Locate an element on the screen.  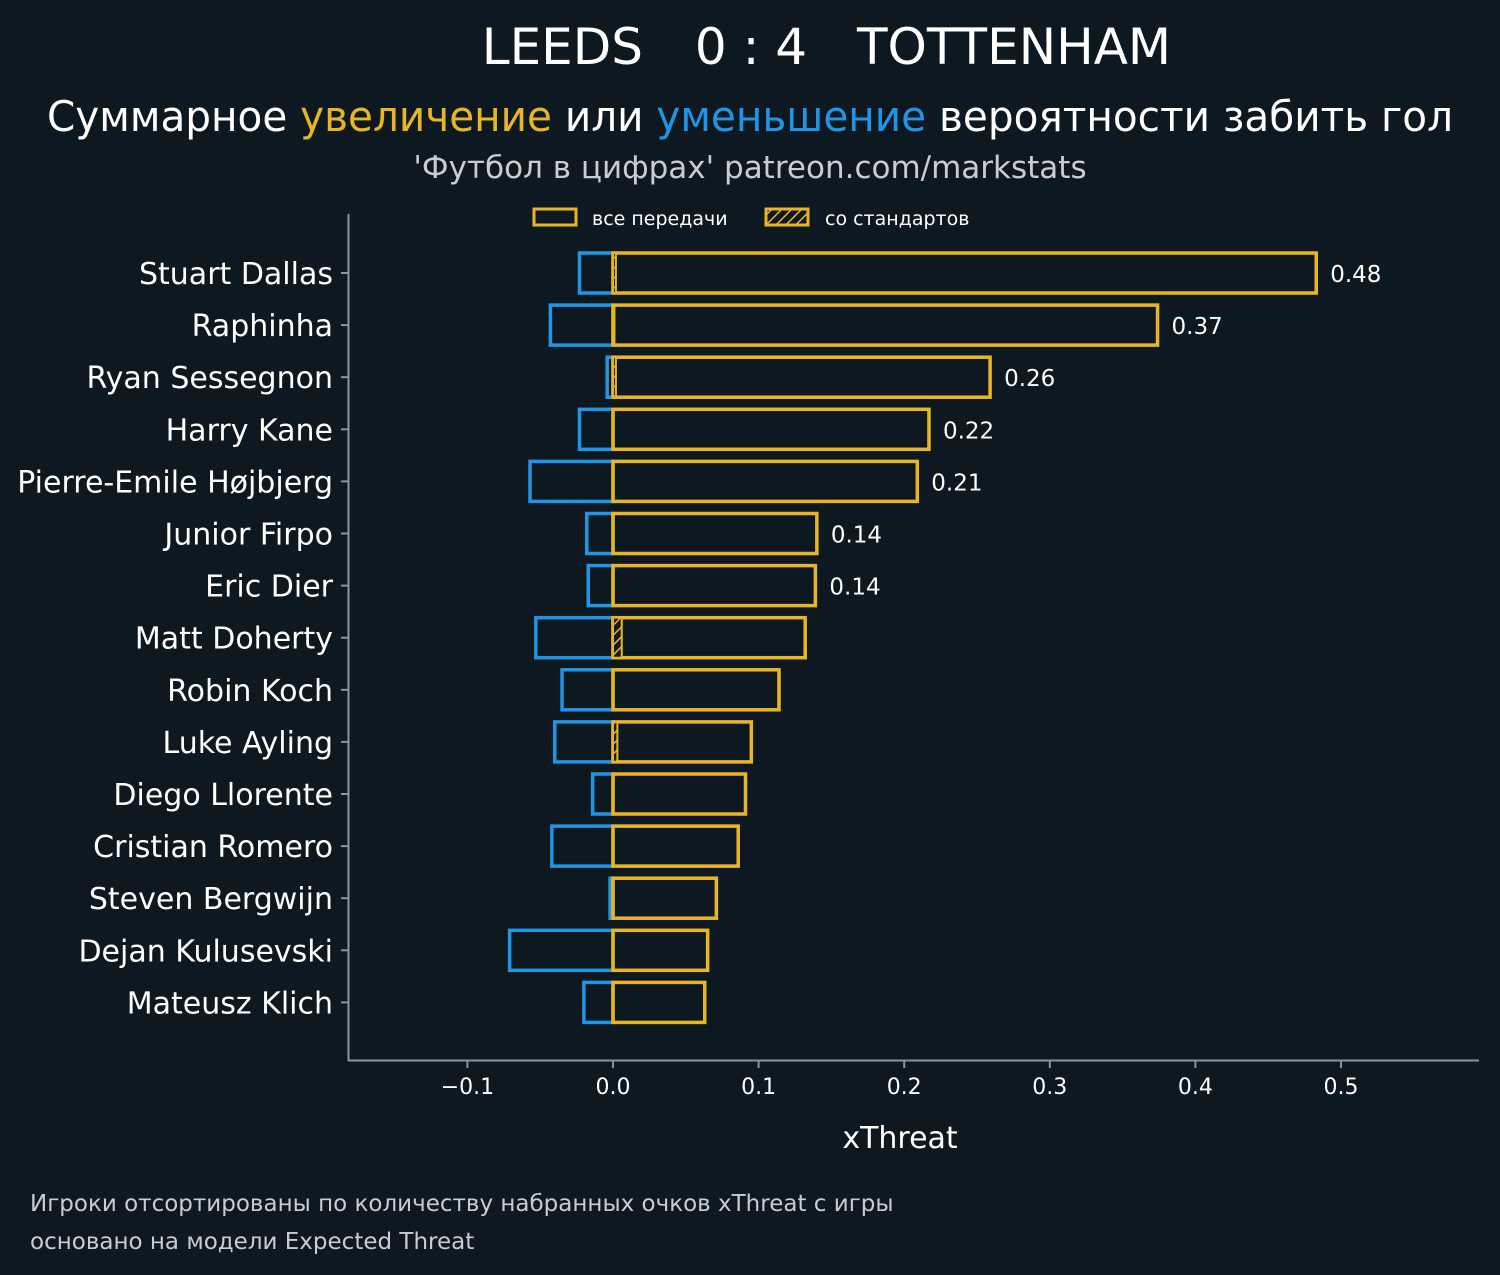
home-team: LEEDS is located at coordinates (562, 47).